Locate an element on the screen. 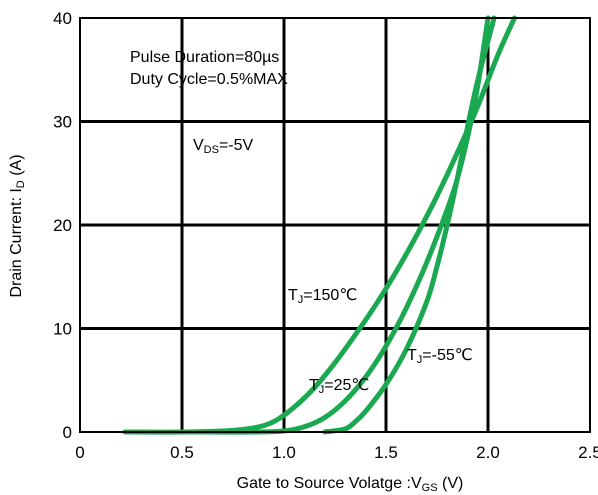 The image size is (598, 495). x-tick-label: 2.5 is located at coordinates (588, 452).